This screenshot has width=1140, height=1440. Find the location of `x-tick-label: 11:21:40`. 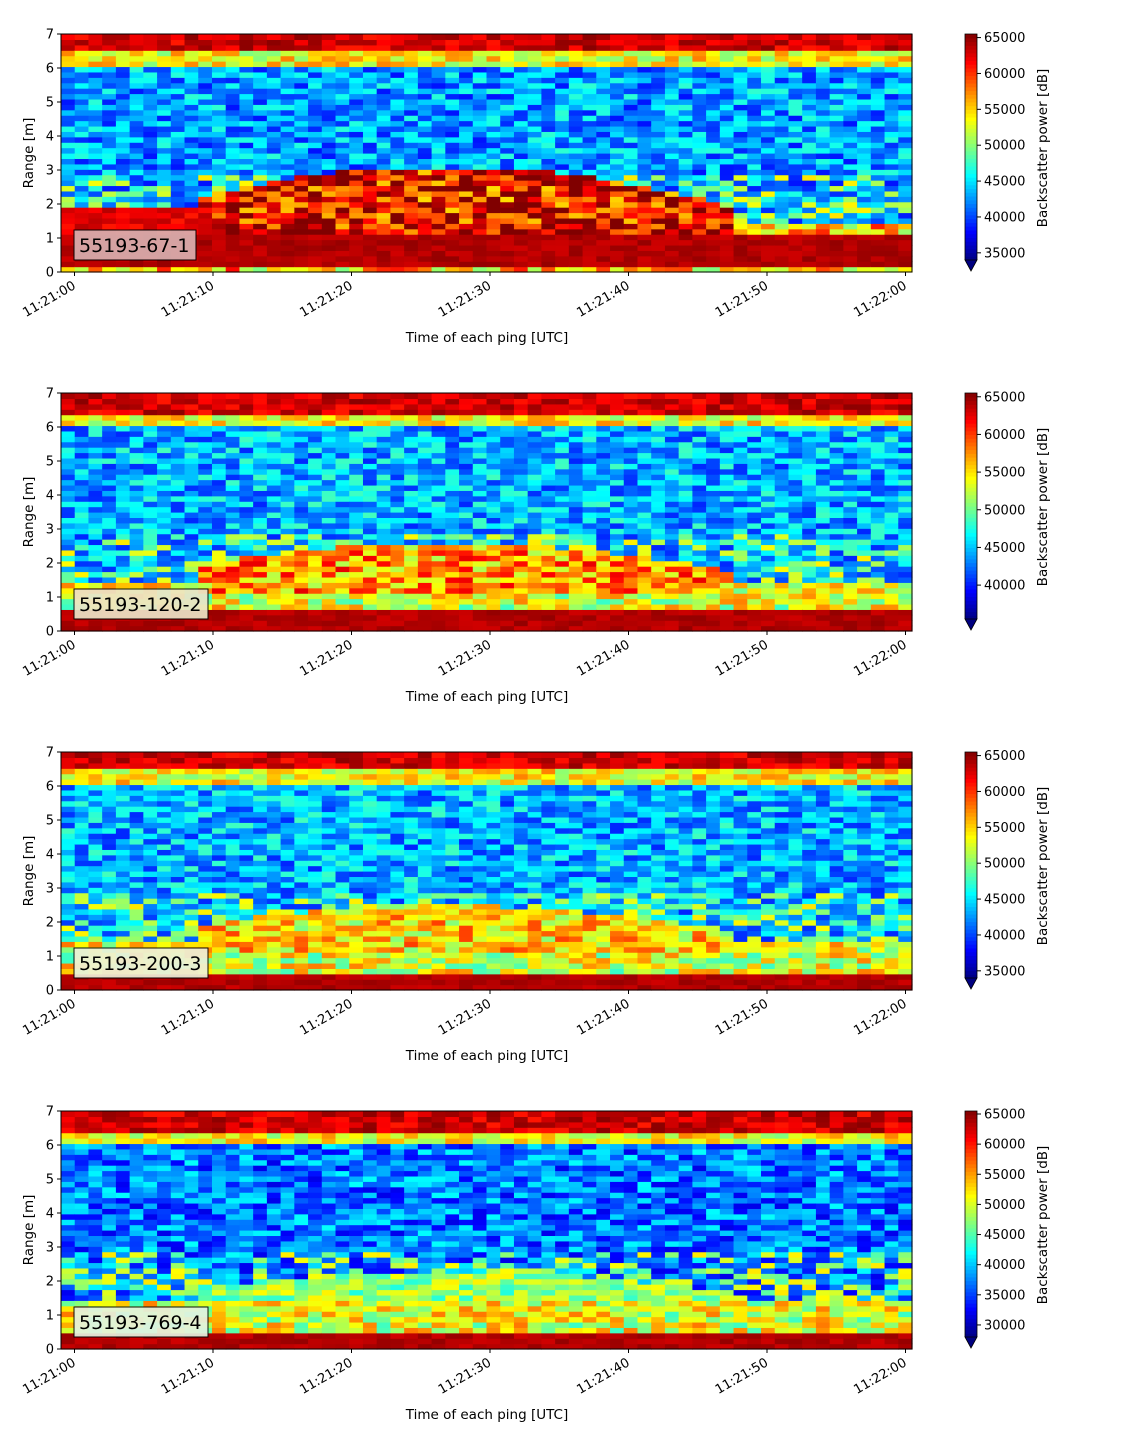

x-tick-label: 11:21:40 is located at coordinates (603, 299).